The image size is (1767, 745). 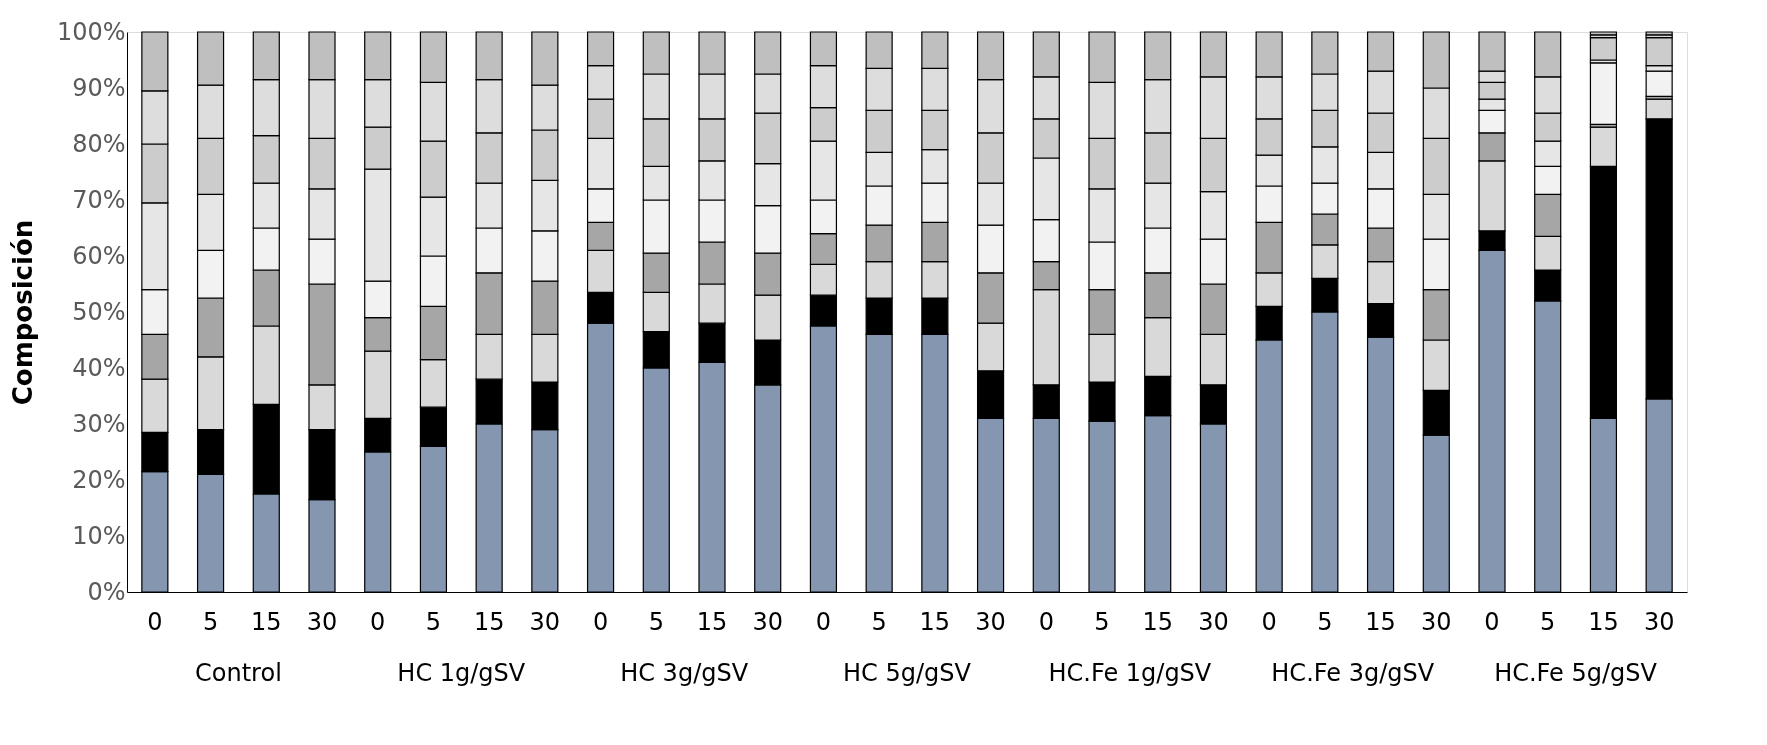 I want to click on y-tick-label: 10%, so click(x=99, y=535).